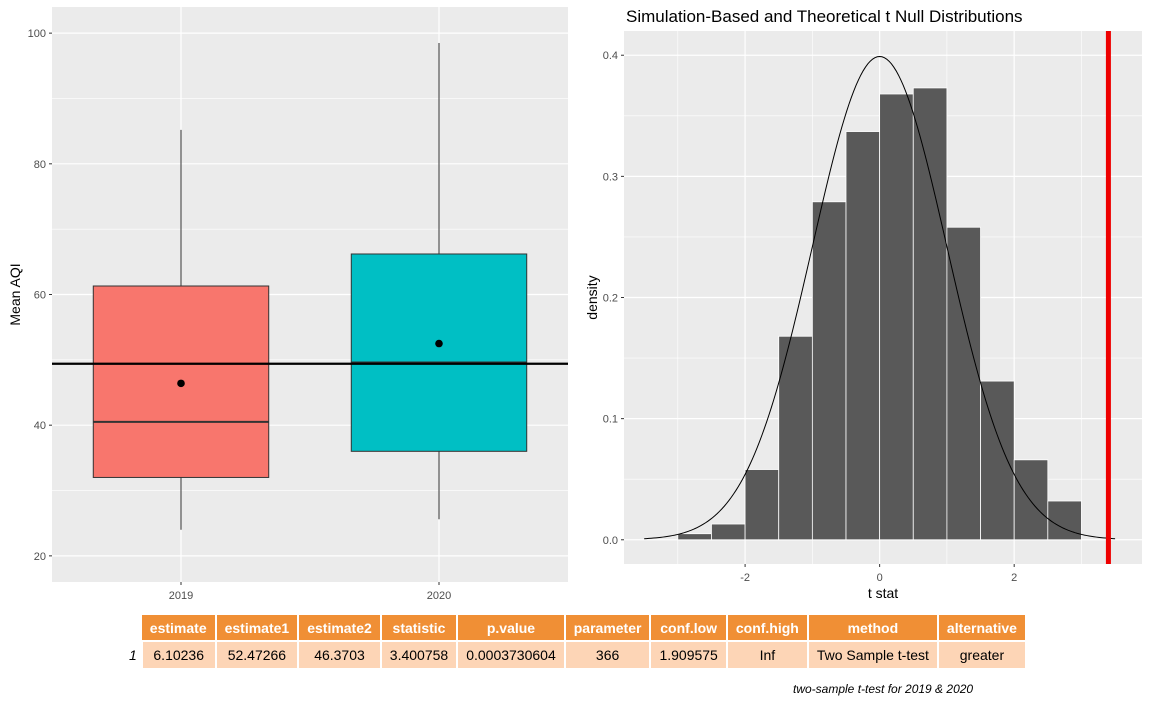  I want to click on table-column-header: estimate2, so click(340, 628).